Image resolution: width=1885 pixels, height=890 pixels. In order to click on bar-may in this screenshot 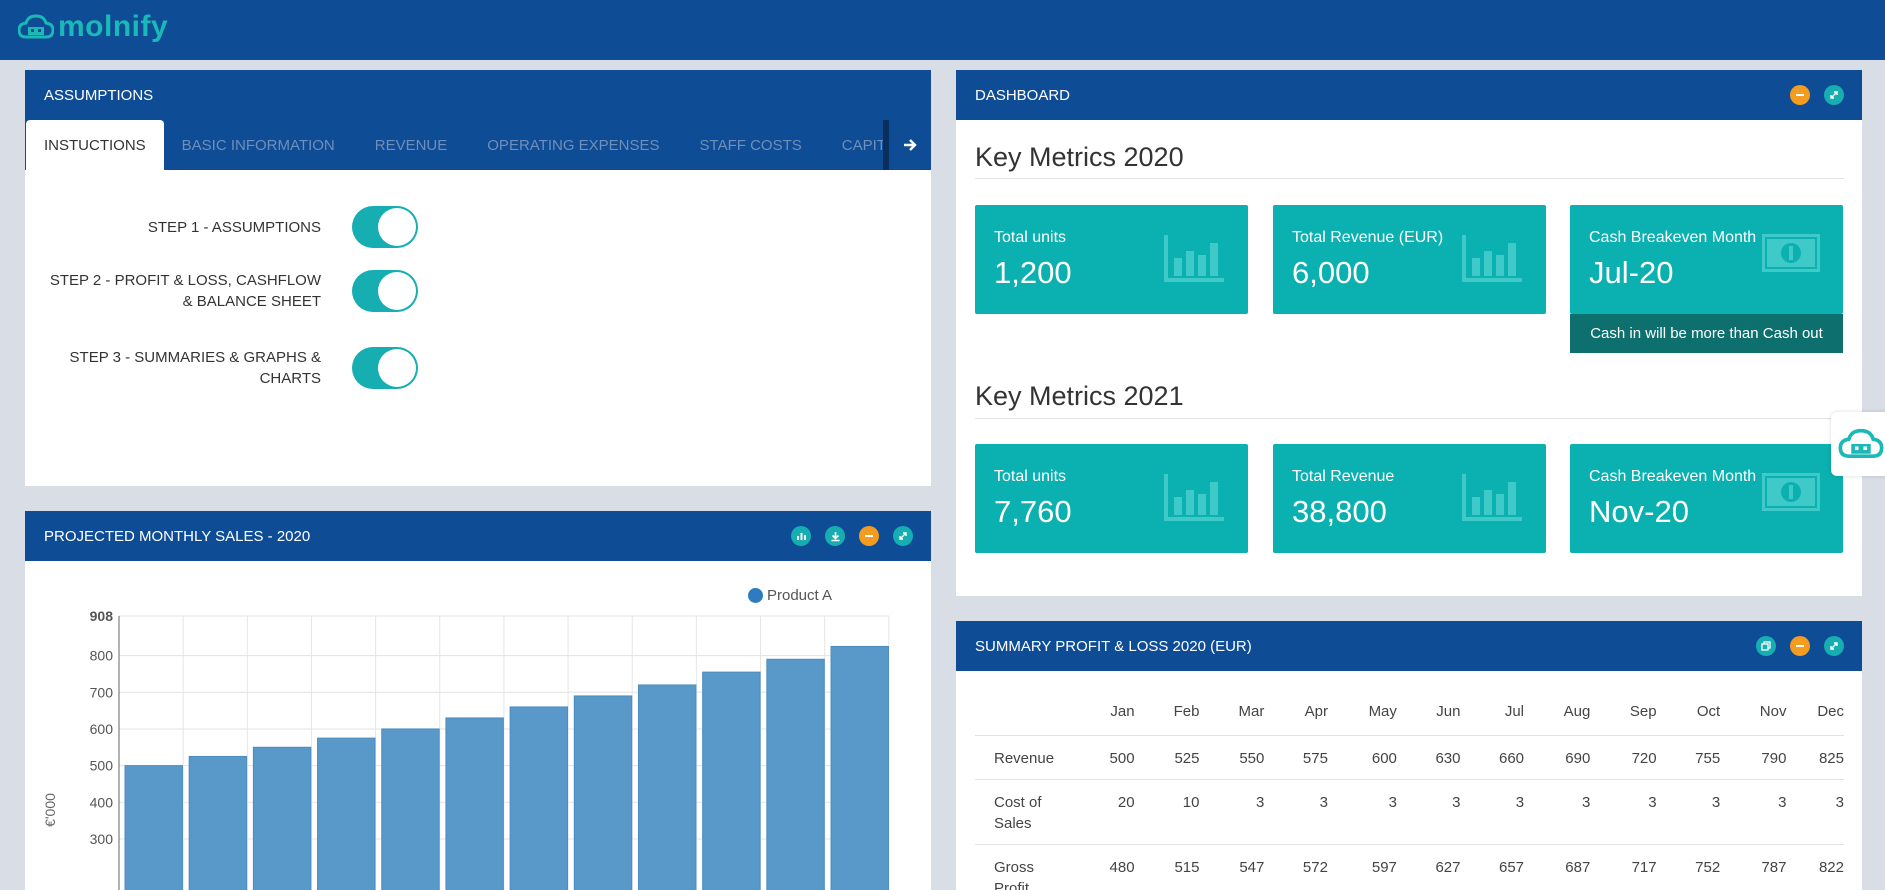, I will do `click(410, 809)`.